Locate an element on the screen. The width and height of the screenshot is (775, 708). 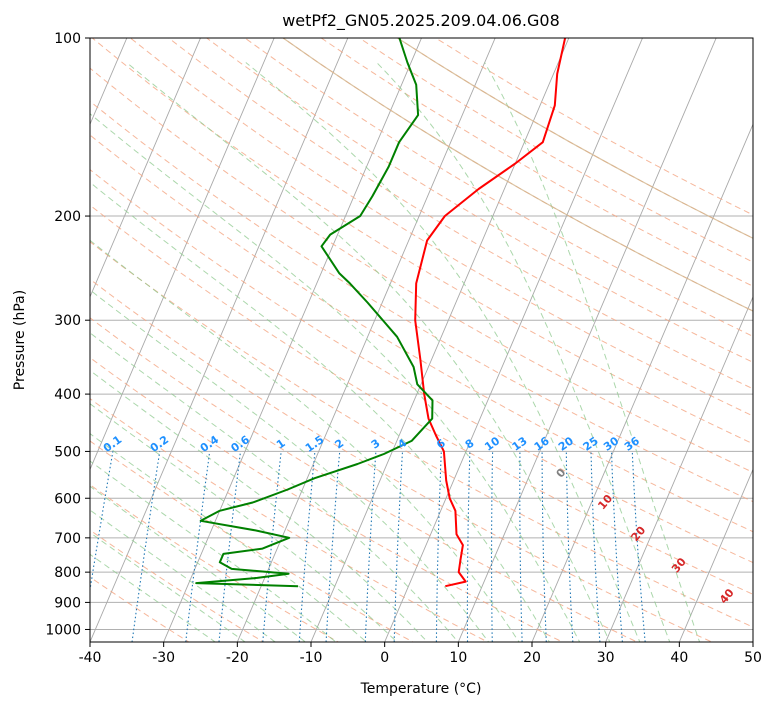
x-tick-label: 30 is located at coordinates (606, 658).